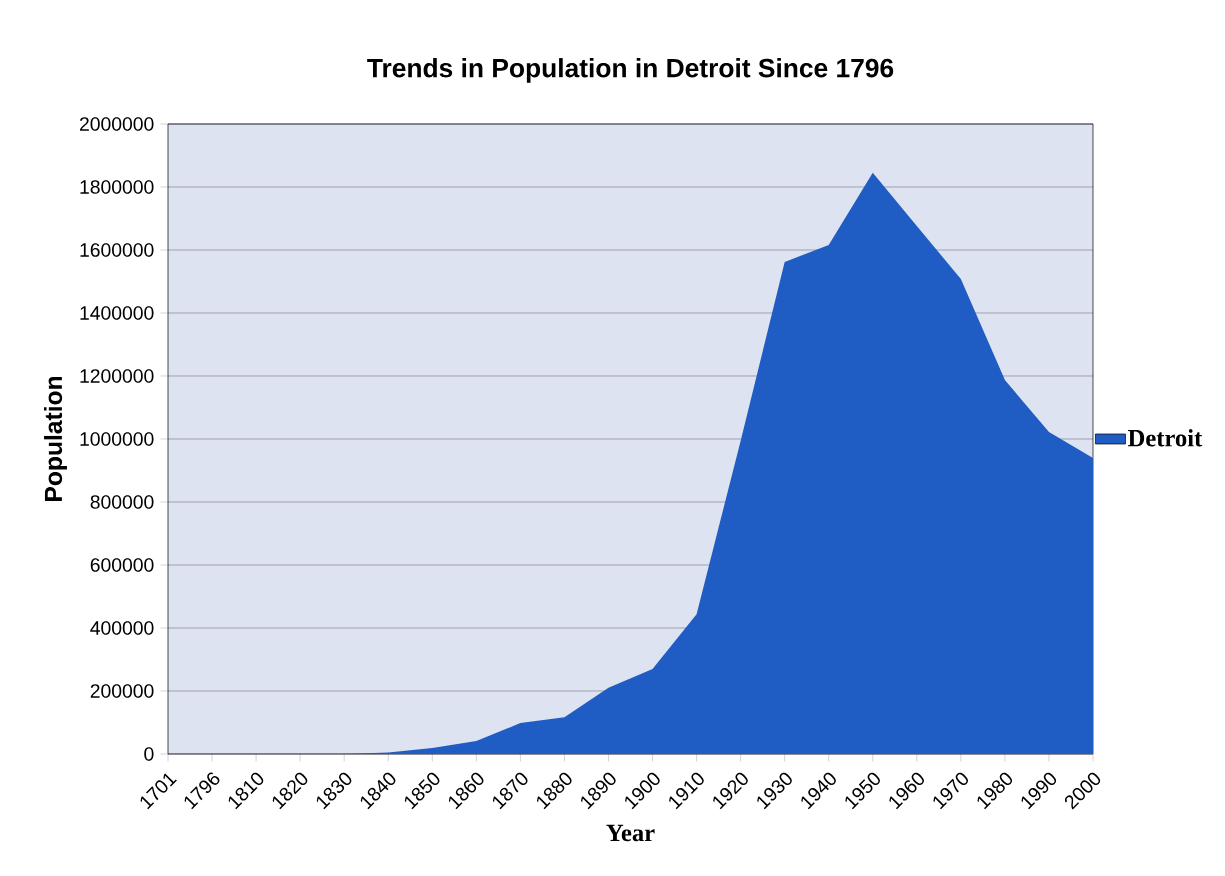 The image size is (1225, 876). Describe the element at coordinates (630, 833) in the screenshot. I see `x-axis-title: Year` at that location.